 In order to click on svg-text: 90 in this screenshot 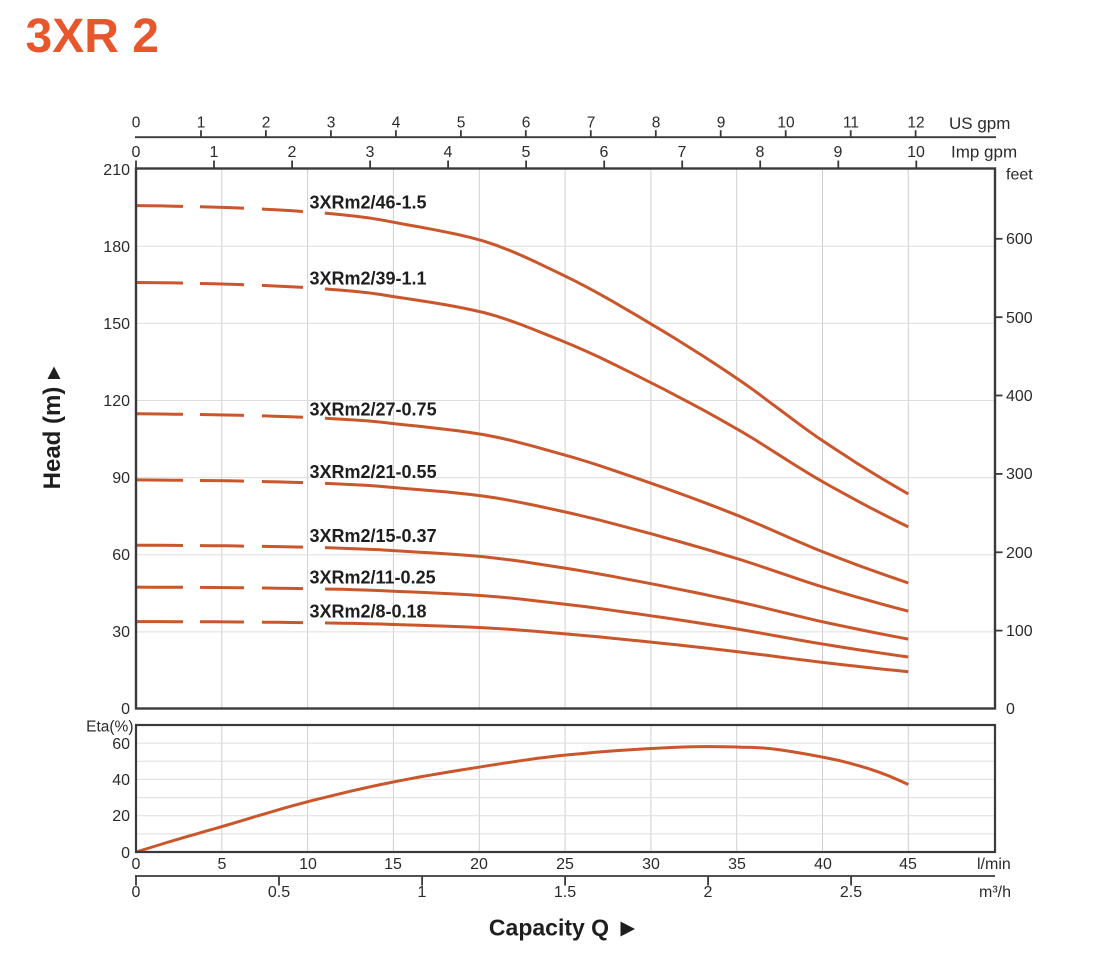, I will do `click(121, 478)`.